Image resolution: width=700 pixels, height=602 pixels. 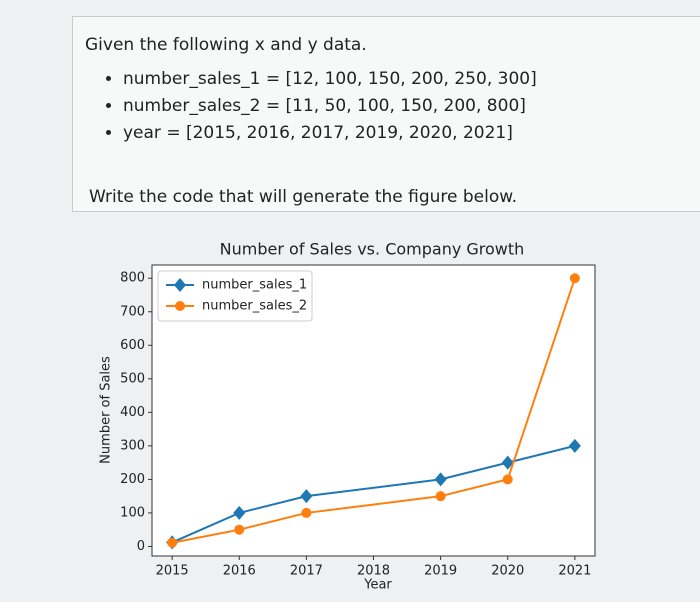 I want to click on y-tick-label: 600, so click(x=132, y=345).